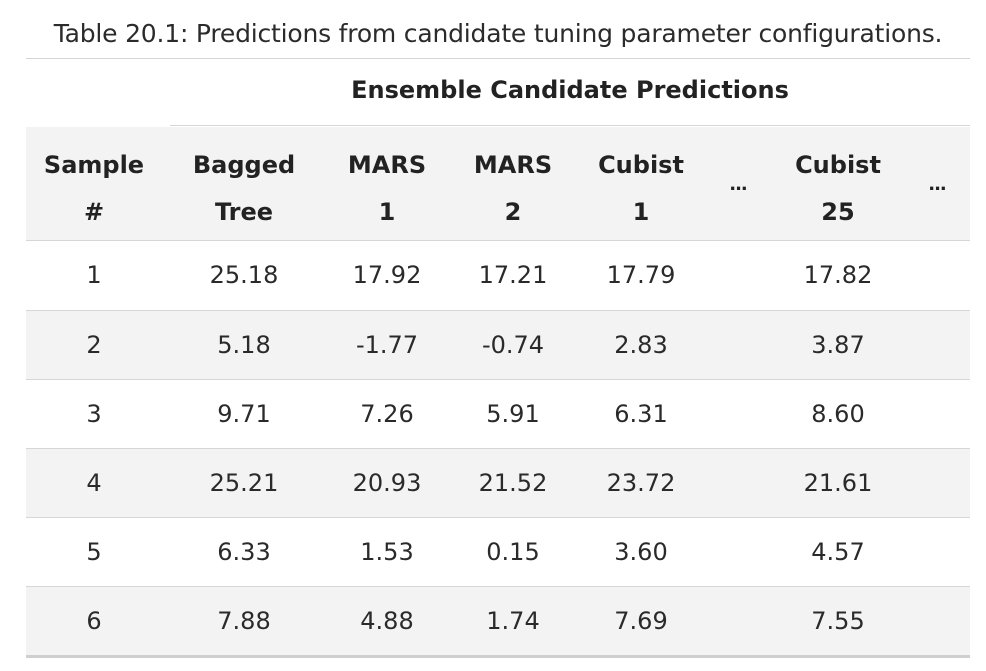 This screenshot has width=986, height=671. Describe the element at coordinates (387, 188) in the screenshot. I see `header-mars-1: MARS 1` at that location.